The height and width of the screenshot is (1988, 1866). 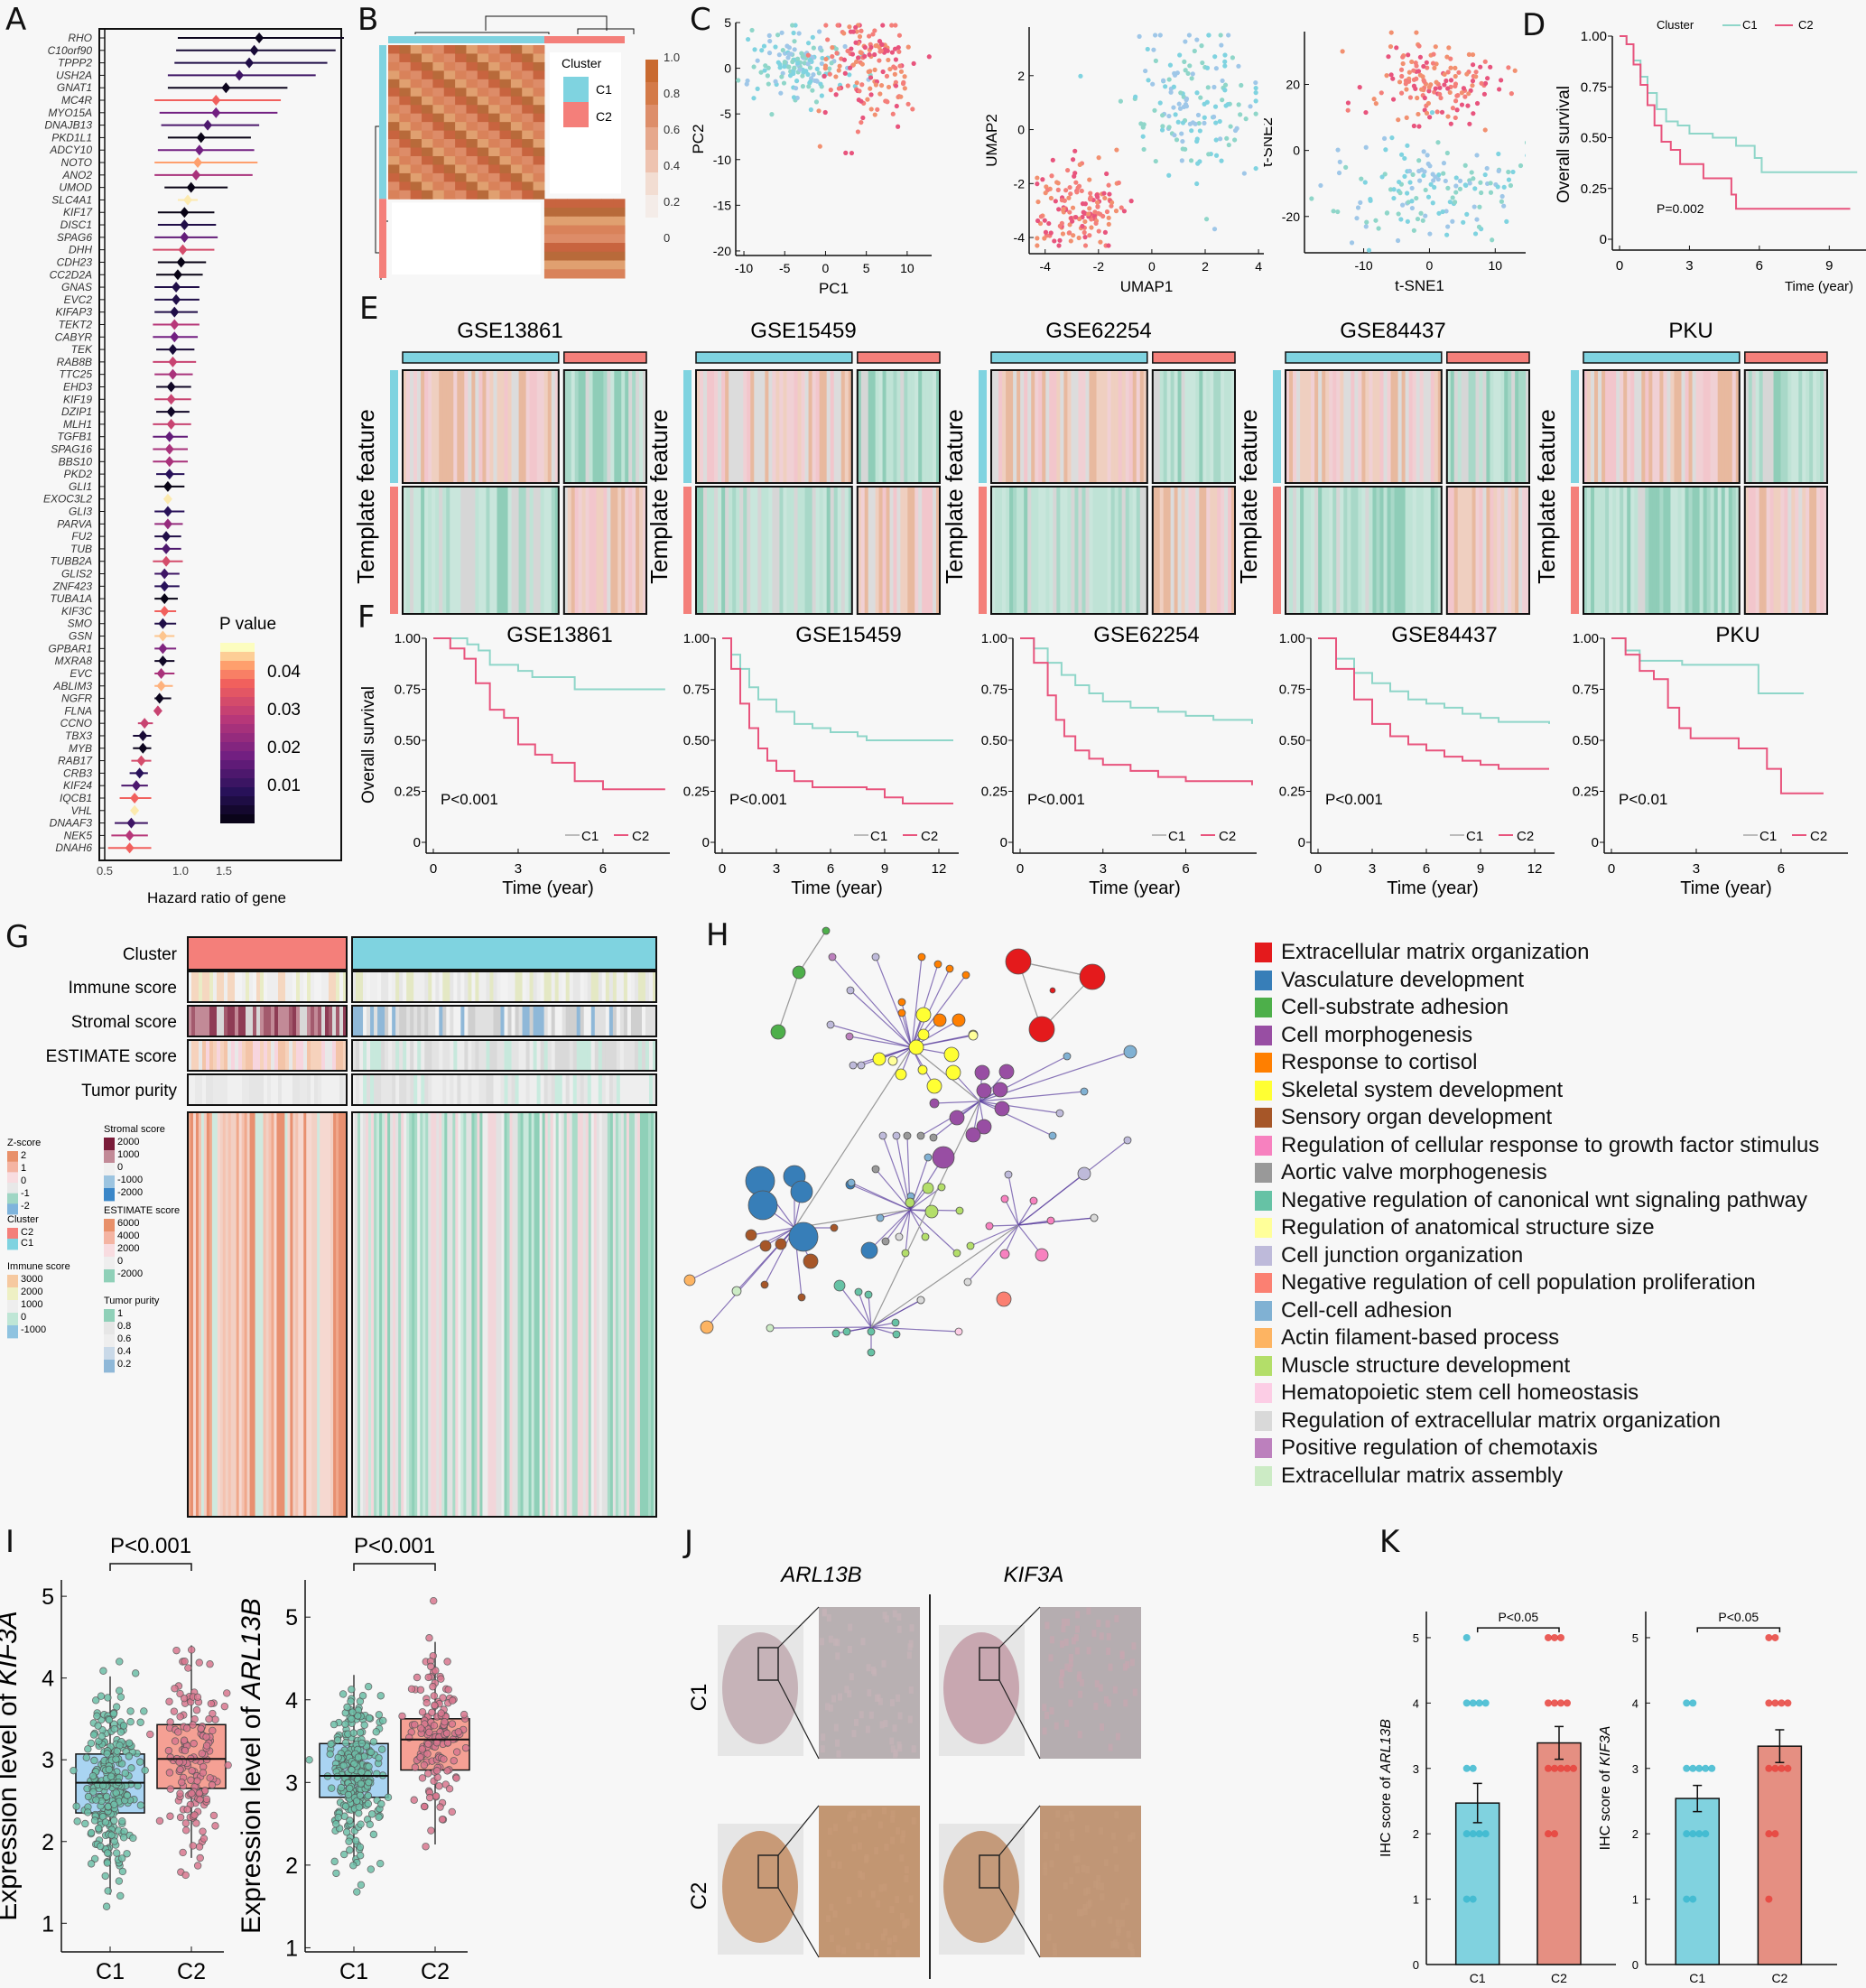 What do you see at coordinates (1635, 1703) in the screenshot?
I see `y-tick-label: 4` at bounding box center [1635, 1703].